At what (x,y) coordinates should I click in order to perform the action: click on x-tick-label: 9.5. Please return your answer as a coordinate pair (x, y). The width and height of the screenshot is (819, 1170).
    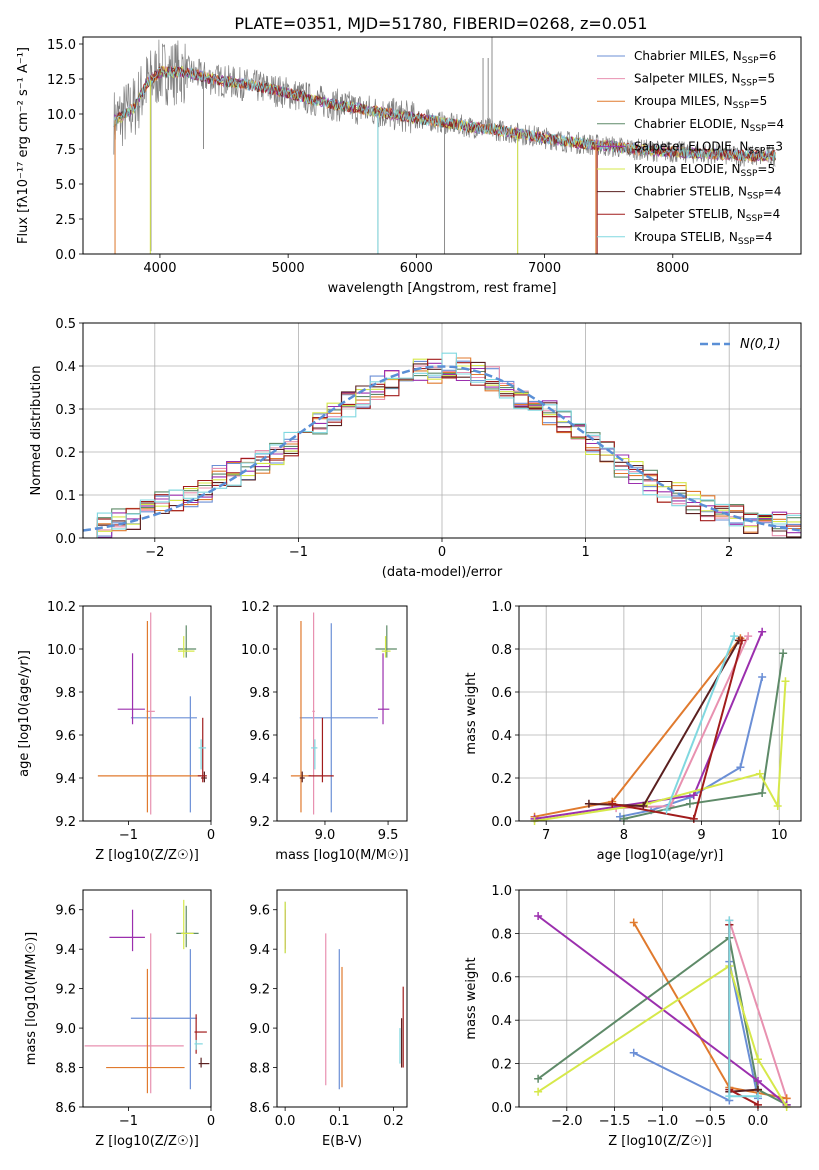
    Looking at the image, I should click on (388, 835).